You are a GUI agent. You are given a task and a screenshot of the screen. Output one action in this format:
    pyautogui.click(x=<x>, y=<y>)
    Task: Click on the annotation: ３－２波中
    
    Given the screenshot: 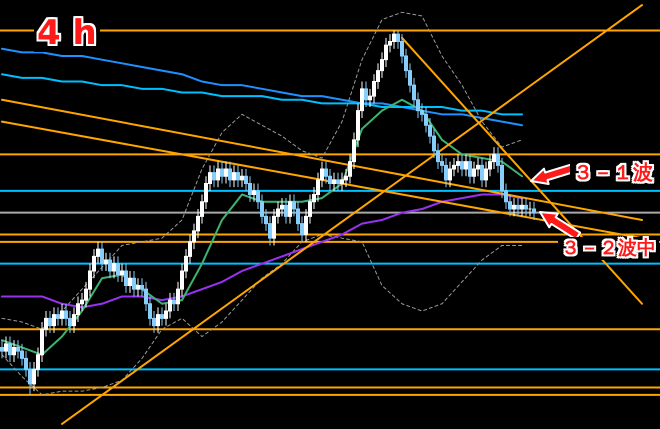 What is the action you would take?
    pyautogui.click(x=608, y=248)
    